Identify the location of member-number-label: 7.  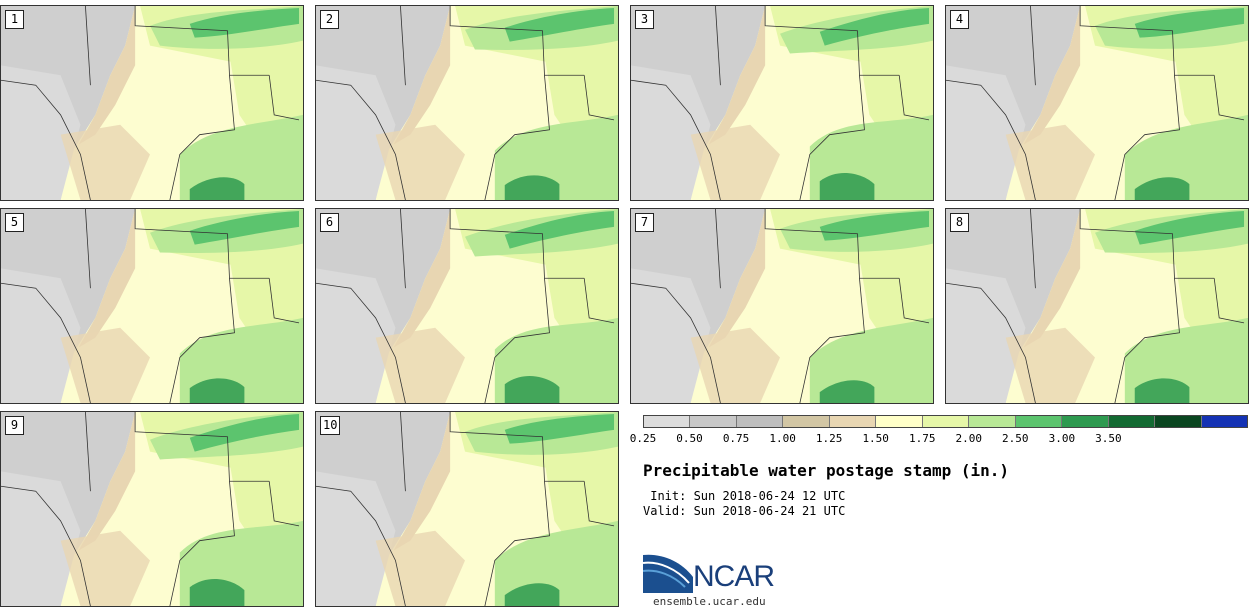
(644, 222).